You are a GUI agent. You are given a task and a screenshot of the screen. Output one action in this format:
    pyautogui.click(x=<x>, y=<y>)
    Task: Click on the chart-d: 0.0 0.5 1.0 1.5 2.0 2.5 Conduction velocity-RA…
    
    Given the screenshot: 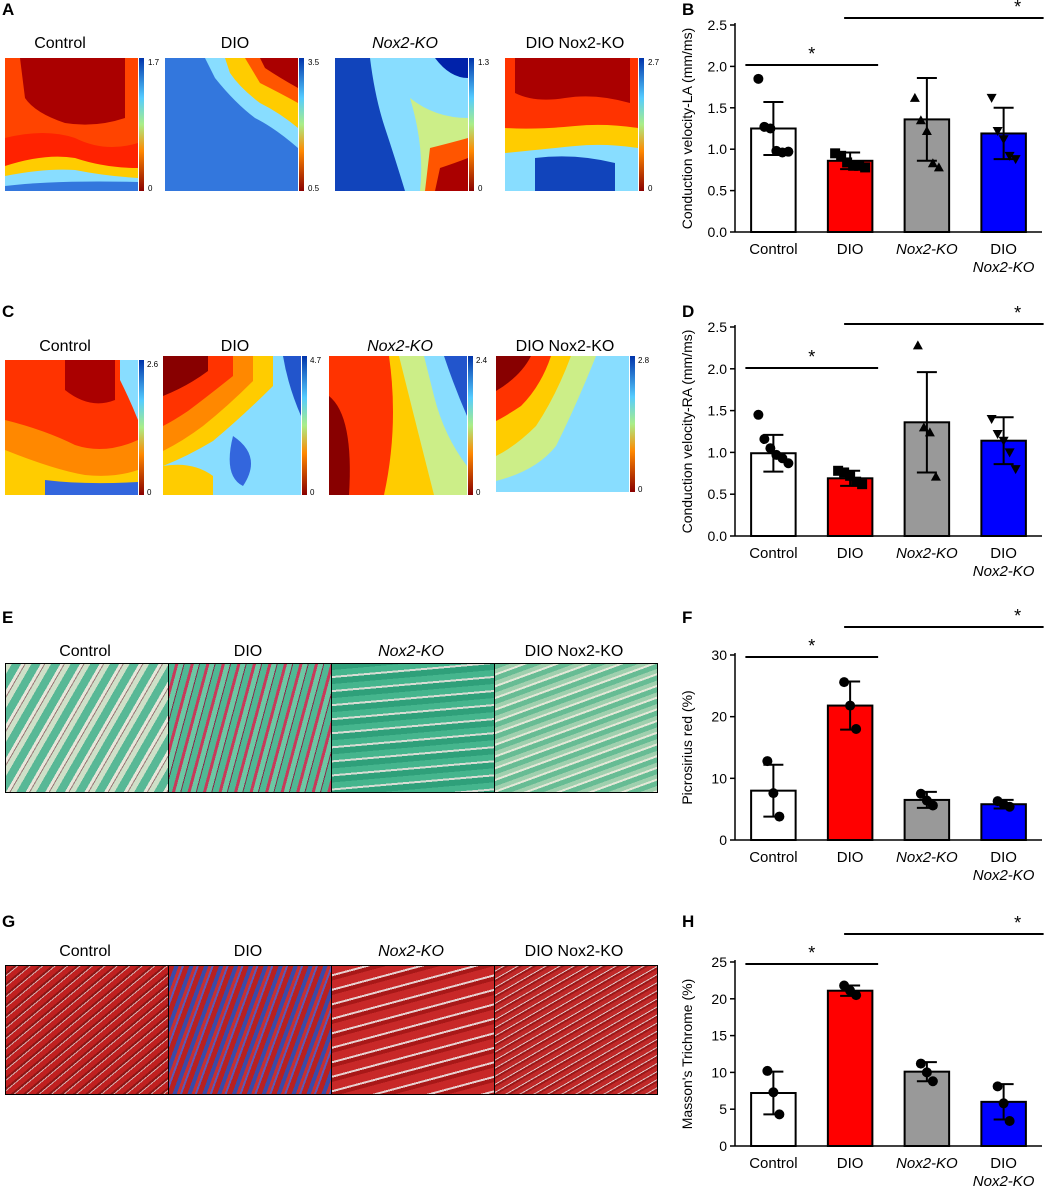 What is the action you would take?
    pyautogui.click(x=861, y=441)
    